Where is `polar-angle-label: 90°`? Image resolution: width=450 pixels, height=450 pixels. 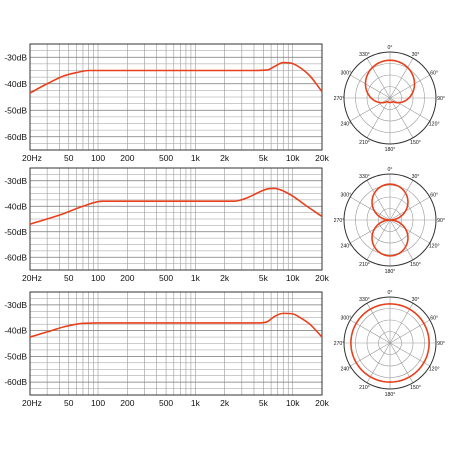
polar-angle-label: 90° is located at coordinates (441, 344).